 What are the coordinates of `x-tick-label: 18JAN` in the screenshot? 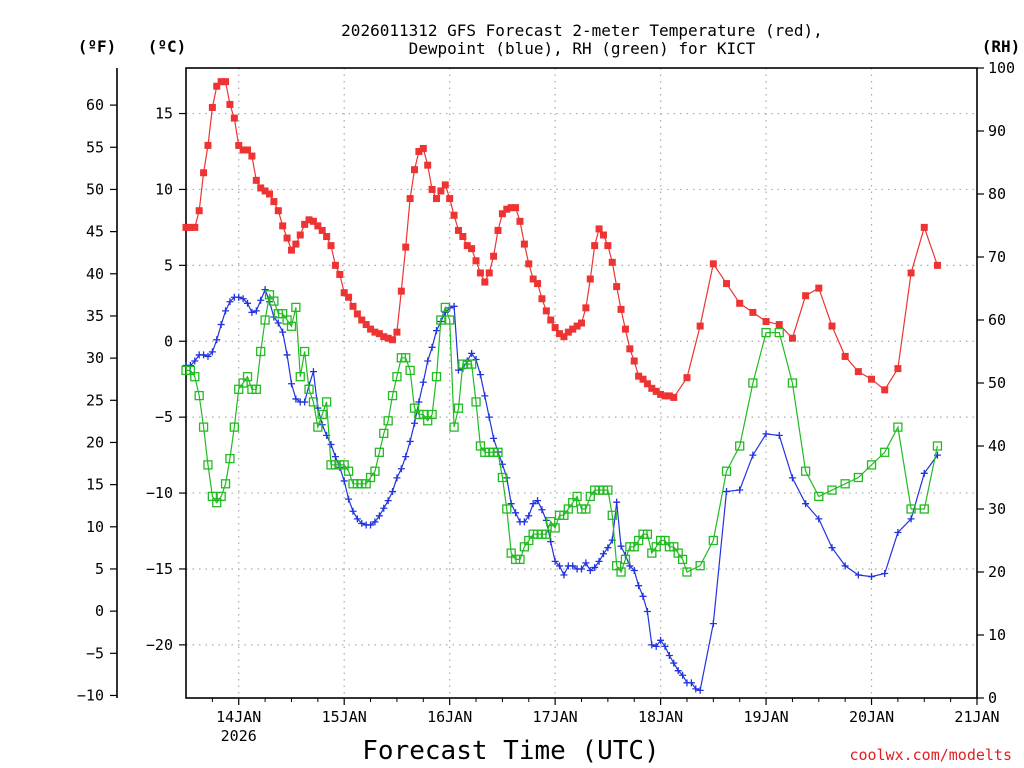 It's located at (660, 717).